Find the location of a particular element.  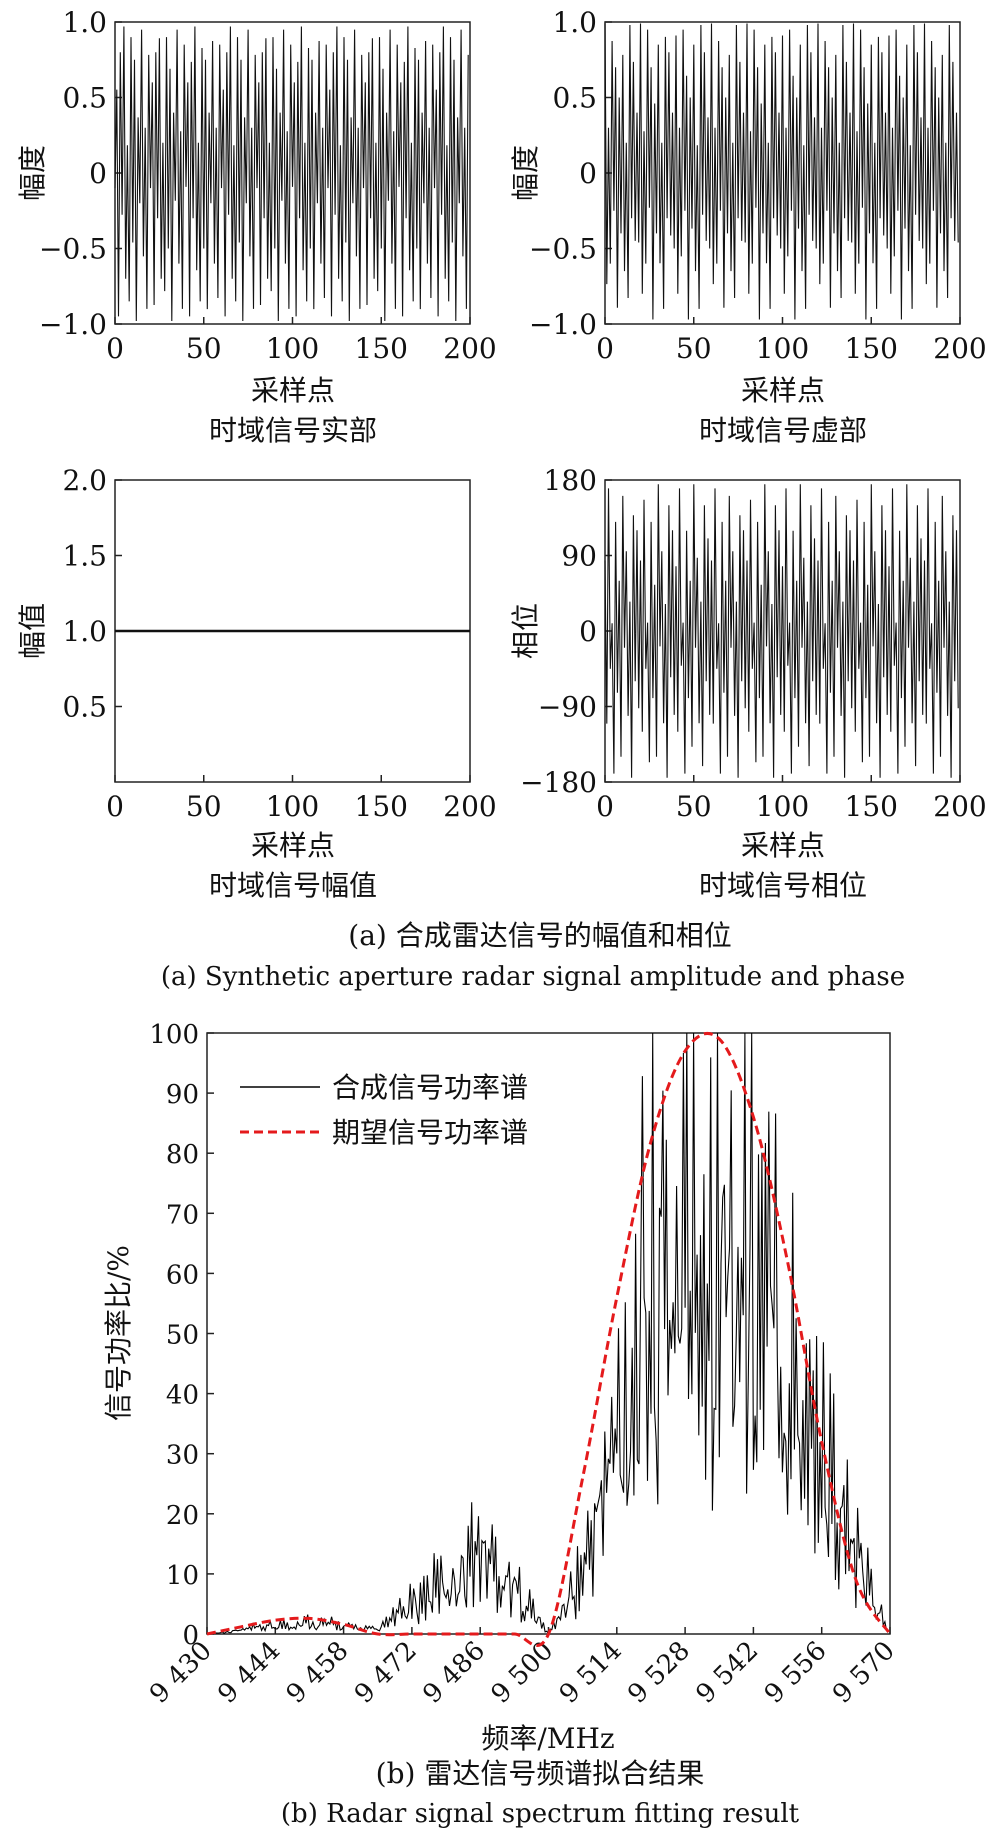

x-tick-label: 9 514 is located at coordinates (591, 1673).